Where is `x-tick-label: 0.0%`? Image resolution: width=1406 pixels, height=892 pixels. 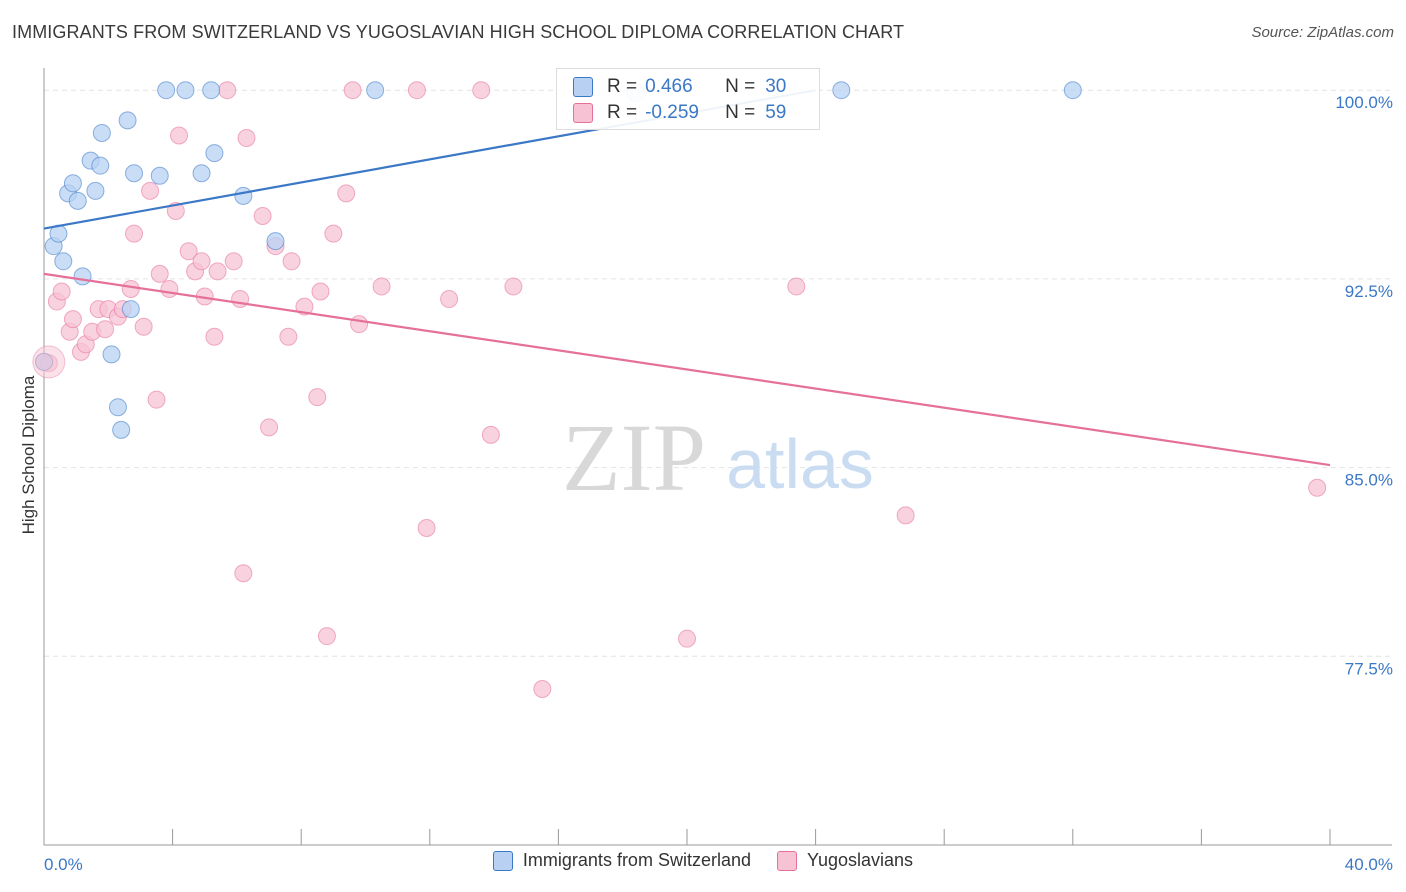
x-tick-label: 0.0% is located at coordinates (63, 864).